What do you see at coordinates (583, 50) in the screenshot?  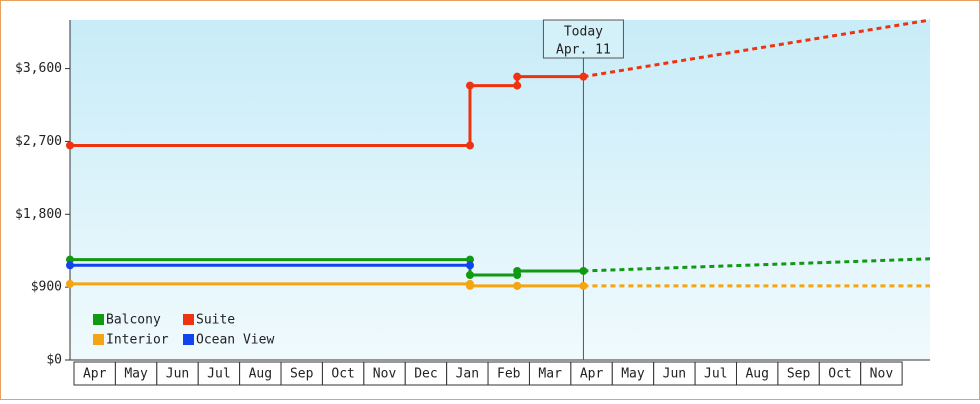 I see `today-date: Apr. 11` at bounding box center [583, 50].